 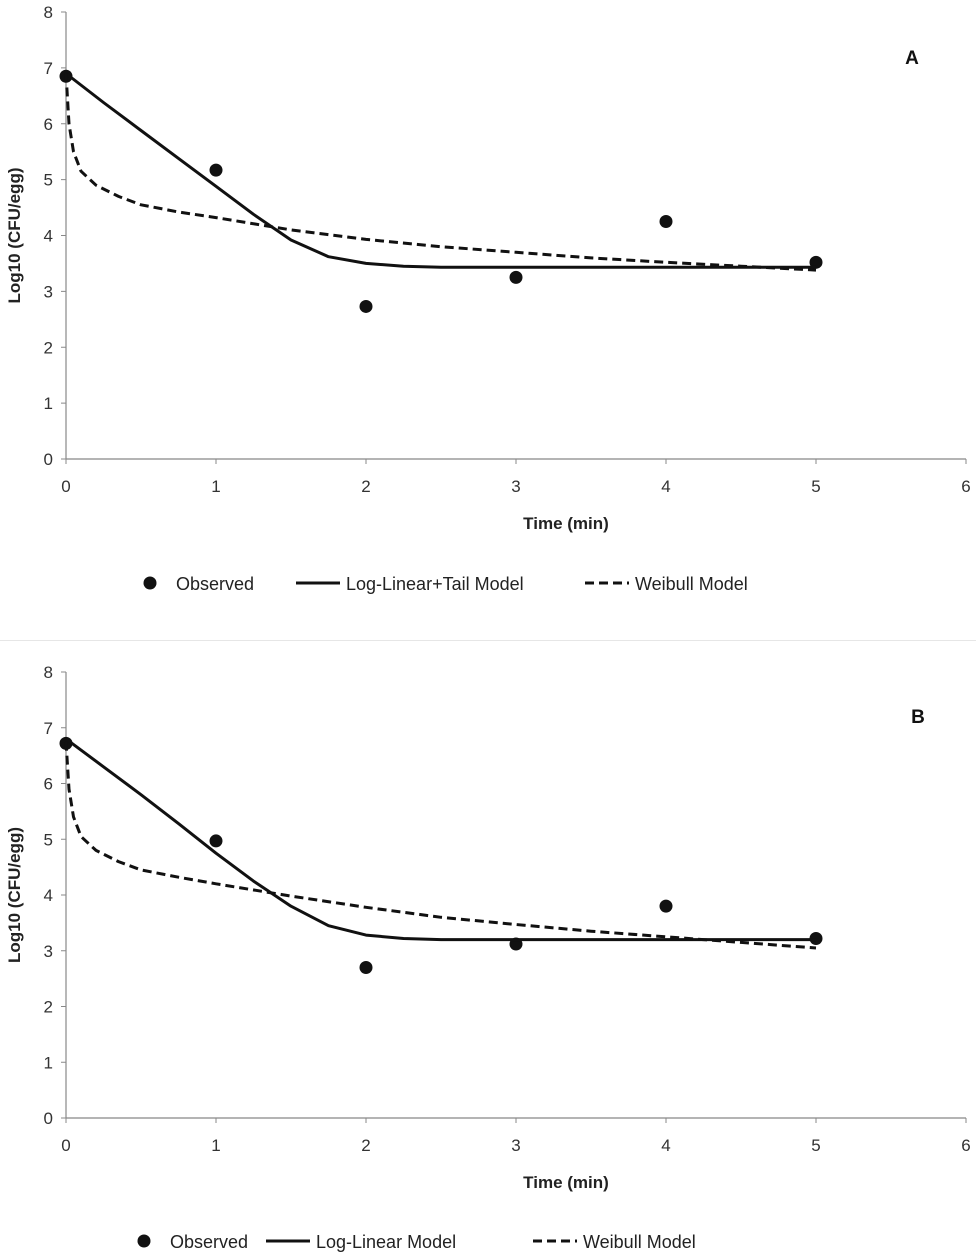 I want to click on panel-label: A, so click(x=912, y=58).